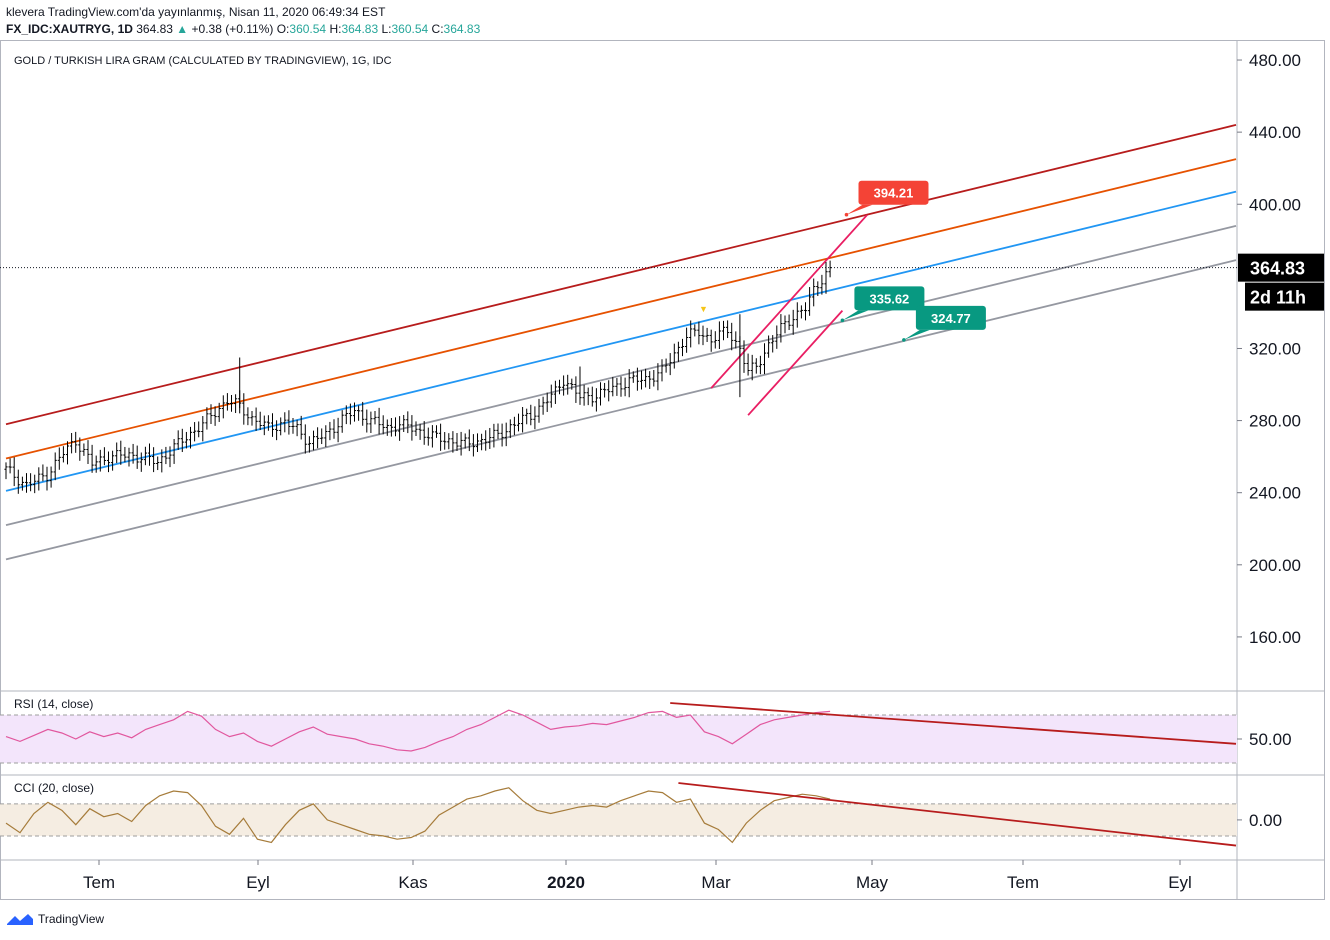 Image resolution: width=1330 pixels, height=940 pixels. I want to click on last-price-box, so click(1281, 267).